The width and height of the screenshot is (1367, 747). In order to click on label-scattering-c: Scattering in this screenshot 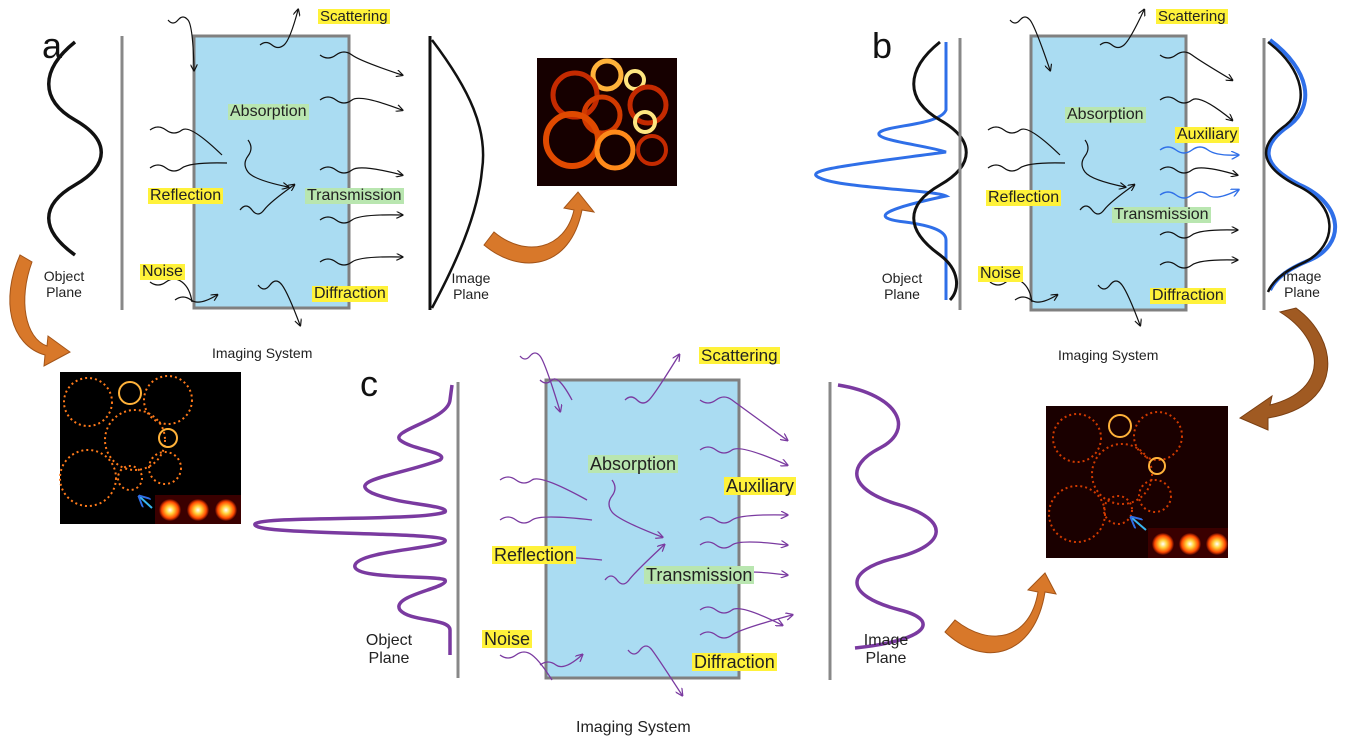, I will do `click(739, 355)`.